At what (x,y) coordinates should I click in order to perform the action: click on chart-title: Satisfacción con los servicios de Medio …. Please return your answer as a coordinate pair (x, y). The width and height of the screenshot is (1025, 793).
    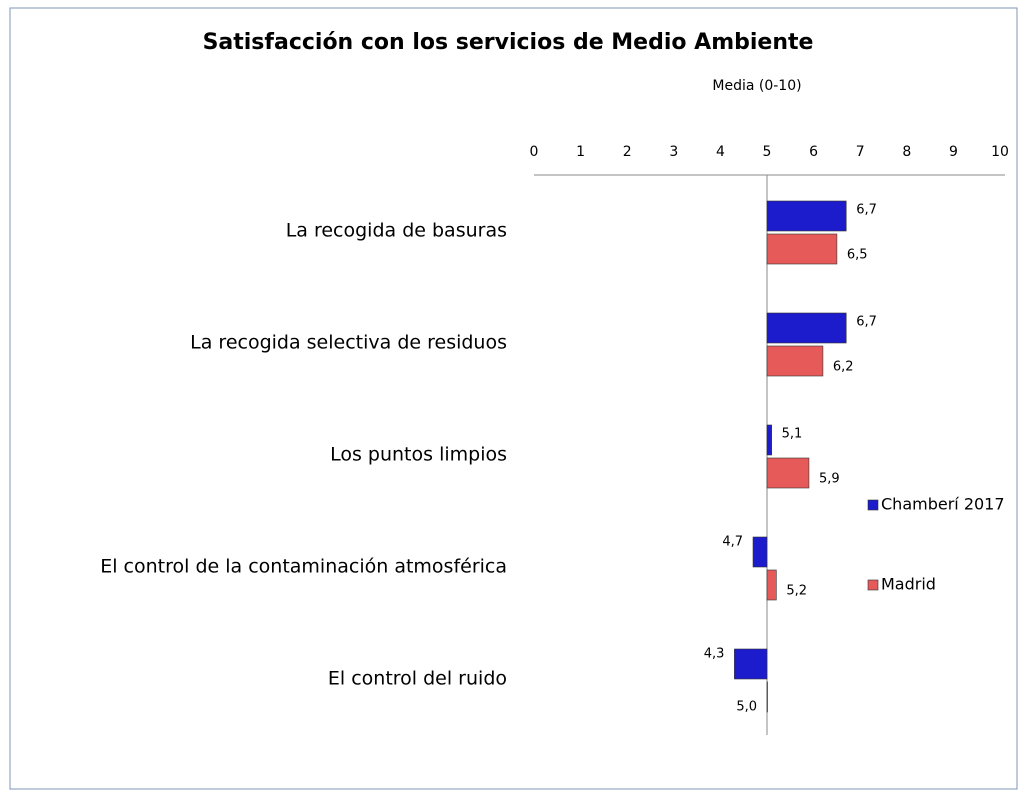
    Looking at the image, I should click on (508, 42).